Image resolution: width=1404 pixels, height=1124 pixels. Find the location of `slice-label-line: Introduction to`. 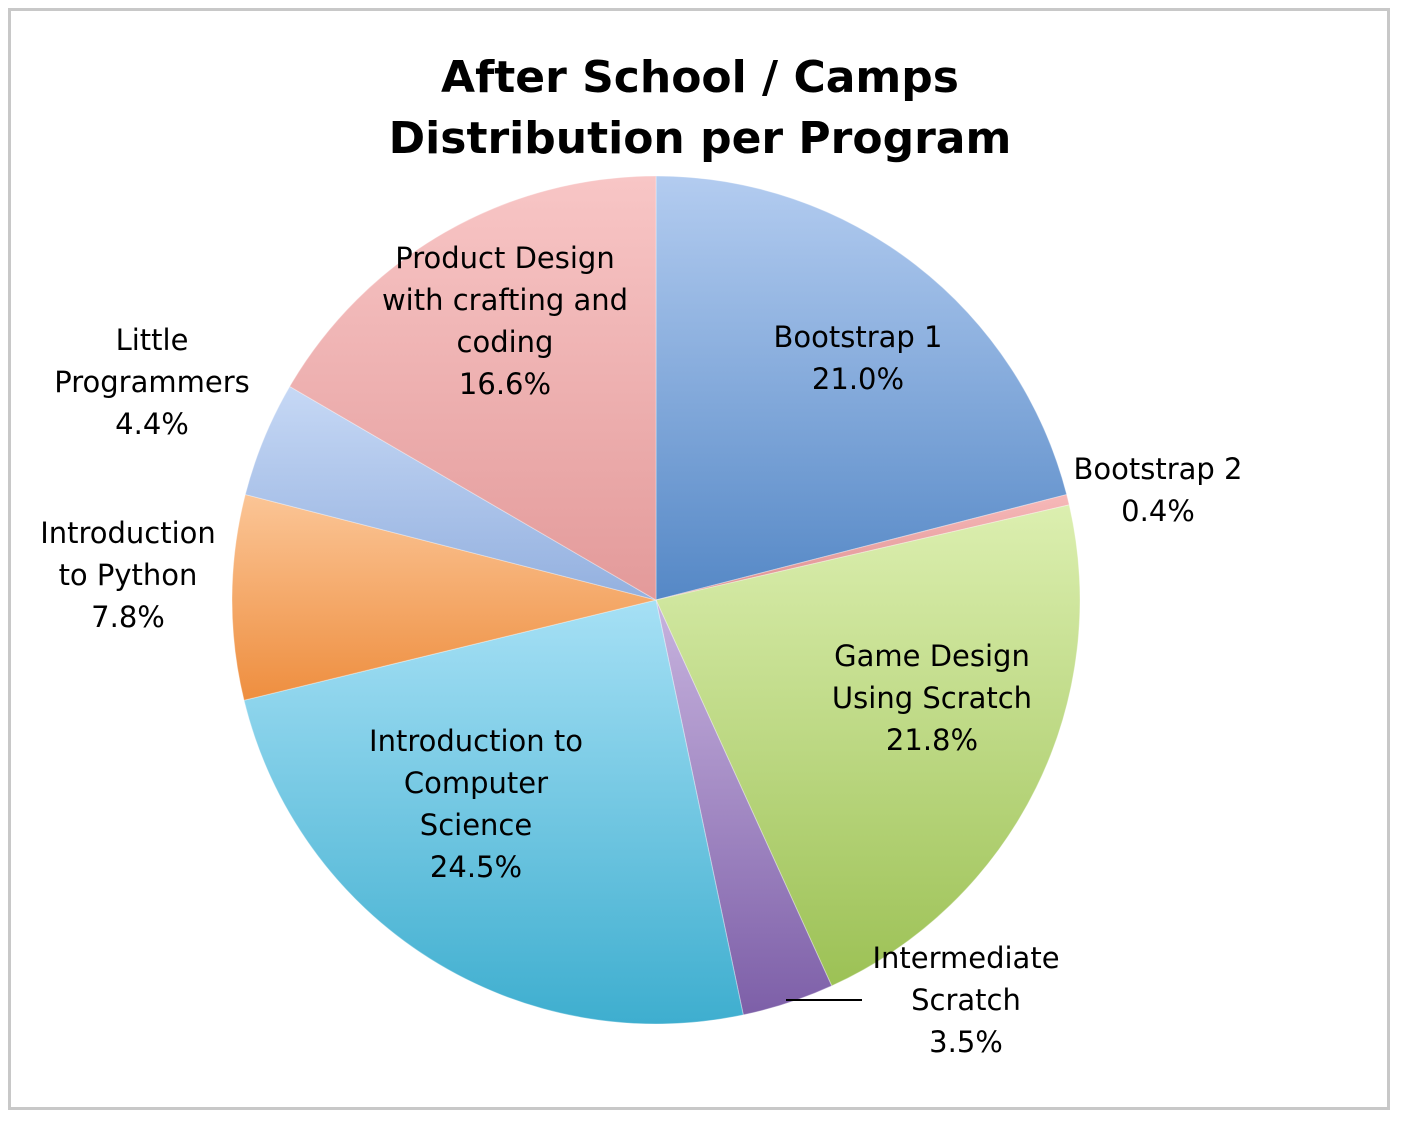

slice-label-line: Introduction to is located at coordinates (476, 741).